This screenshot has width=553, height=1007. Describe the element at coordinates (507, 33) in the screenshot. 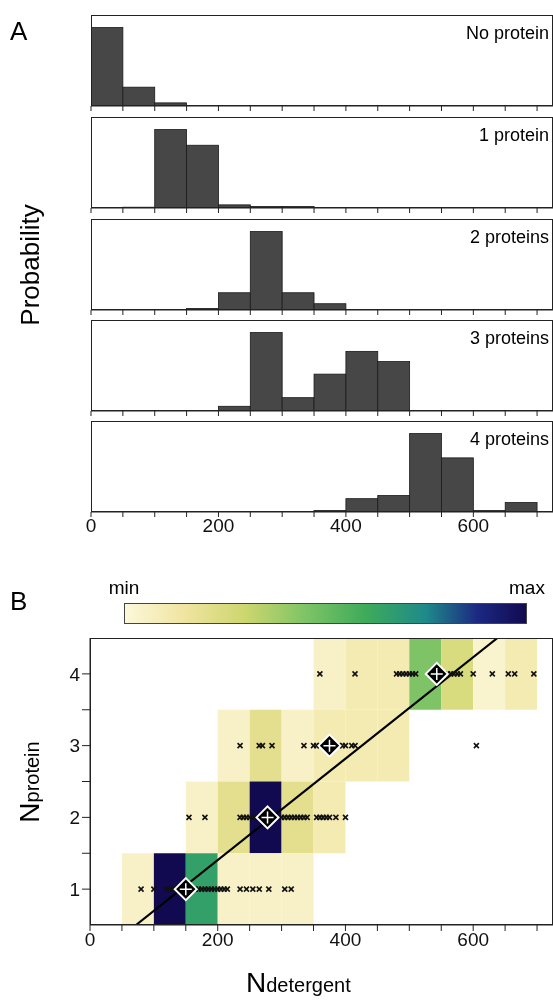

I see `chart-title: No protein` at that location.